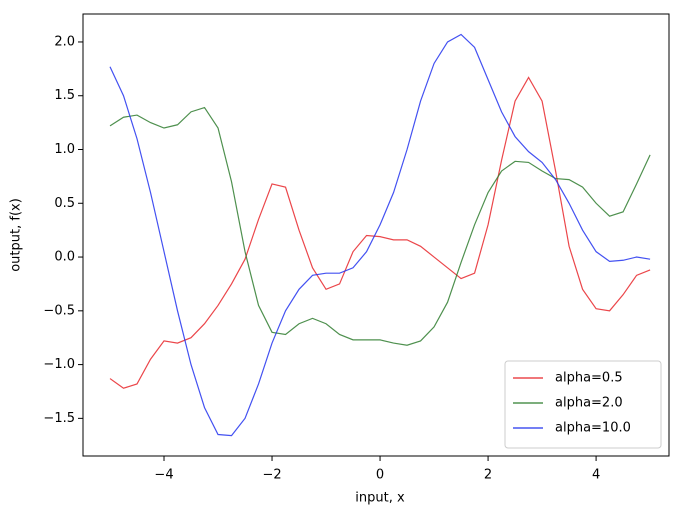  What do you see at coordinates (596, 475) in the screenshot?
I see `x-tick-label: 4` at bounding box center [596, 475].